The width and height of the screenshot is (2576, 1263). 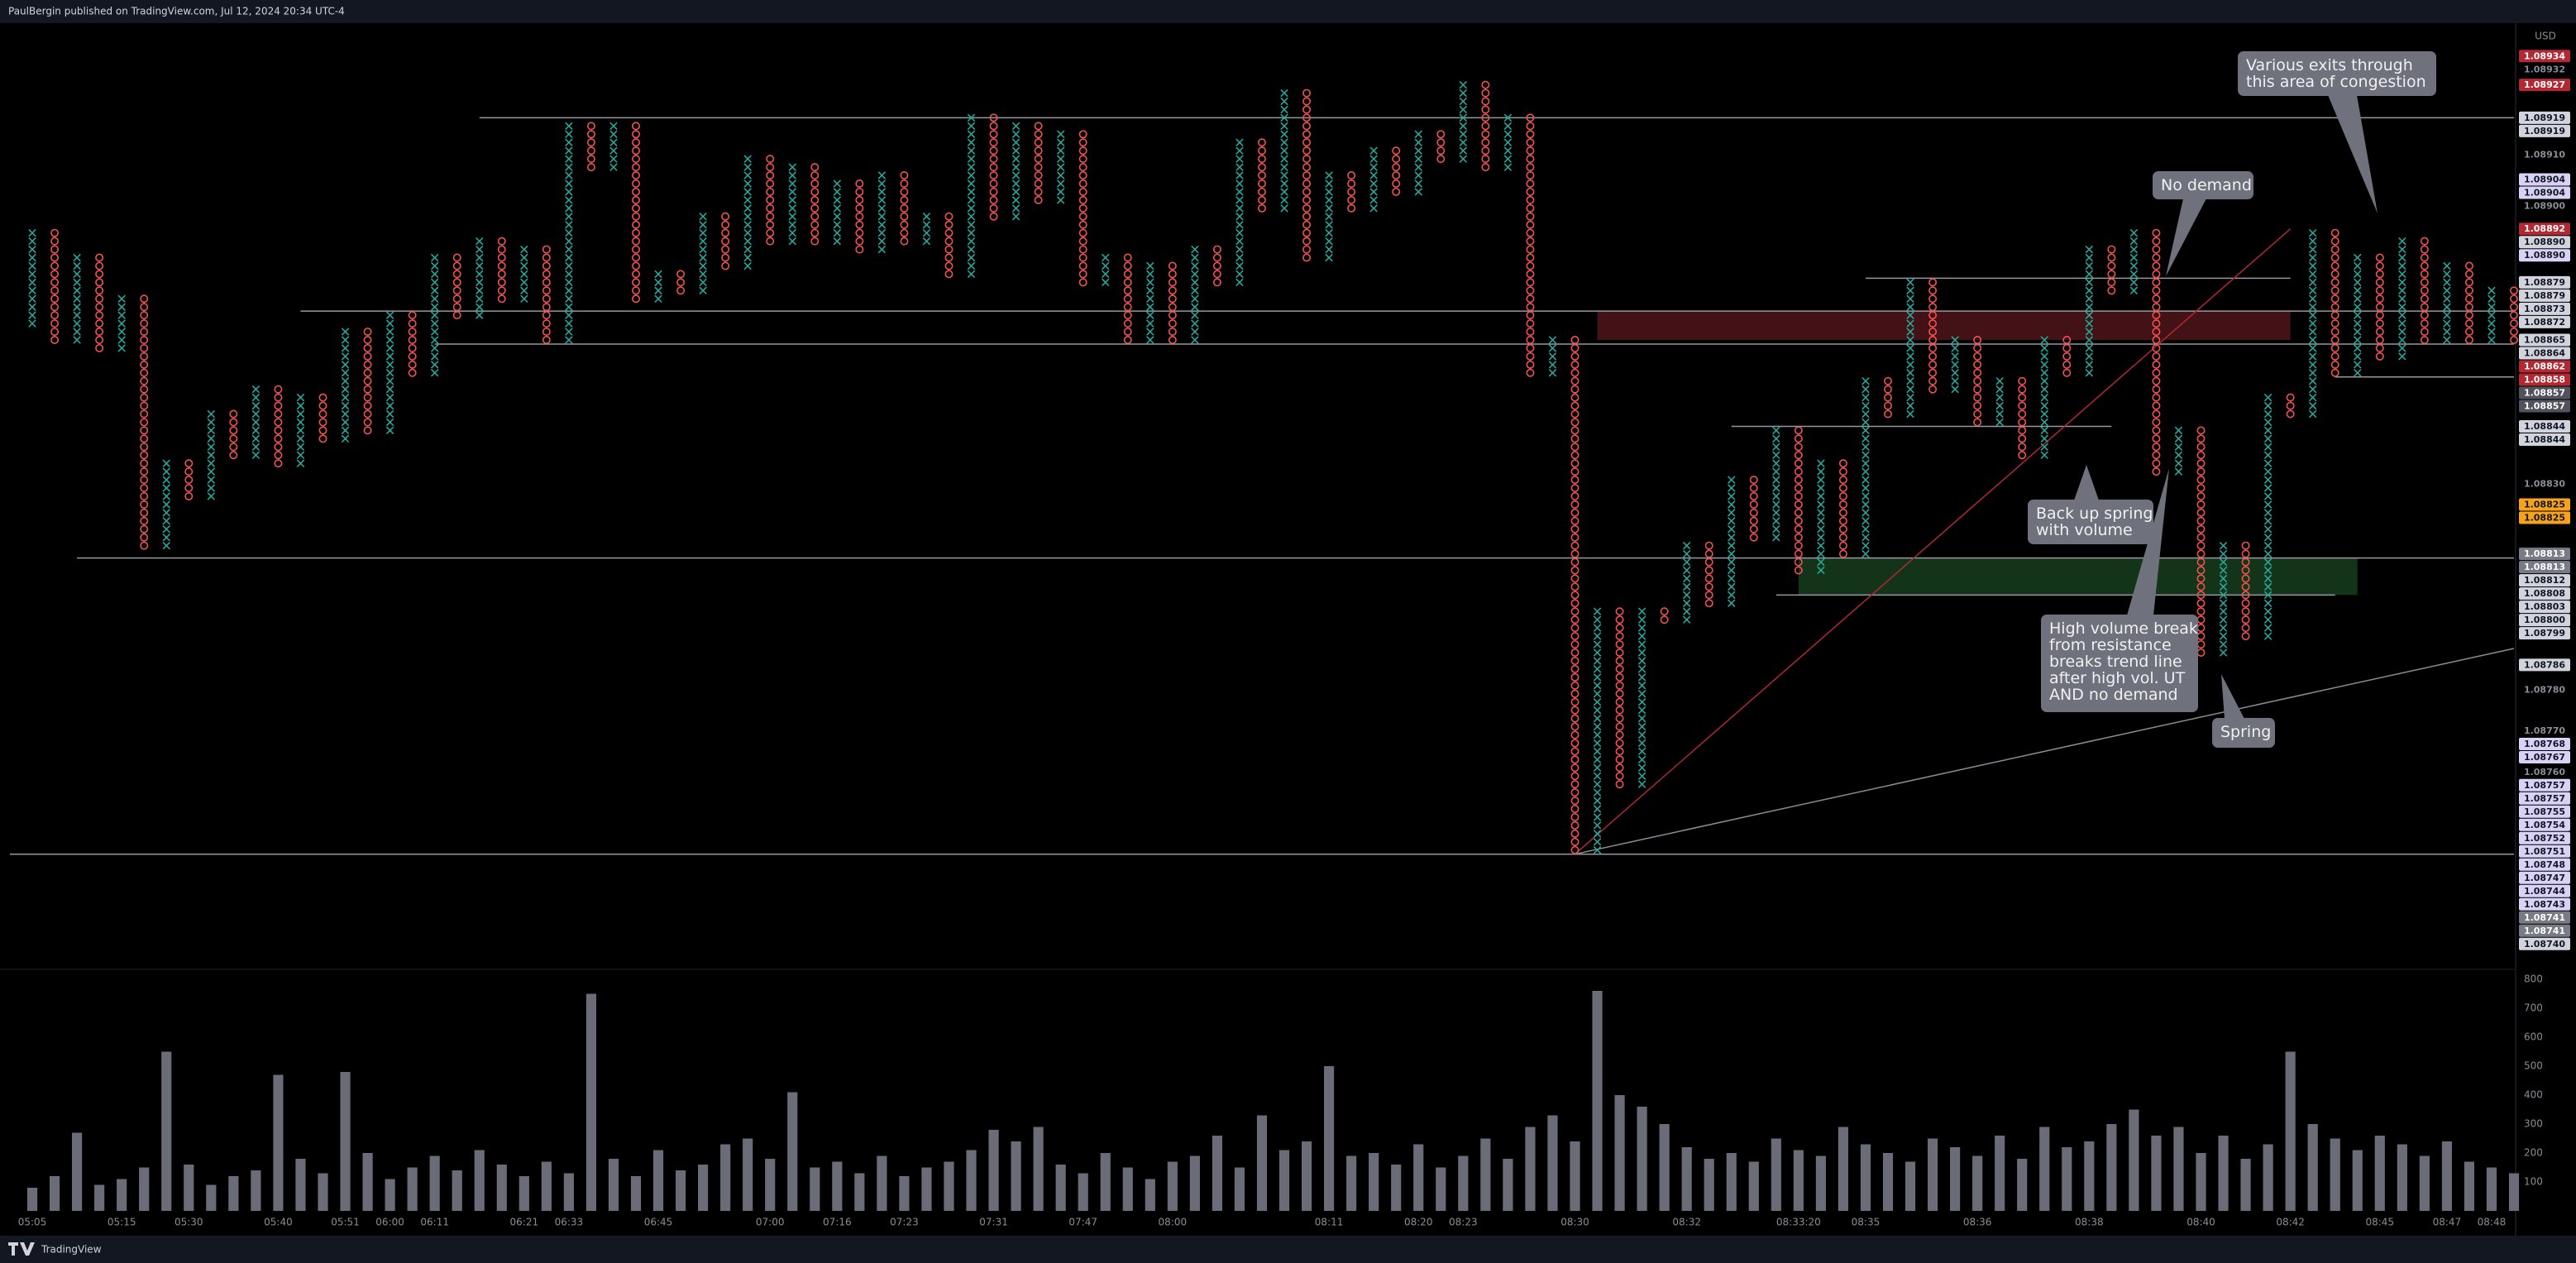 I want to click on trend-line, so click(x=2045, y=751).